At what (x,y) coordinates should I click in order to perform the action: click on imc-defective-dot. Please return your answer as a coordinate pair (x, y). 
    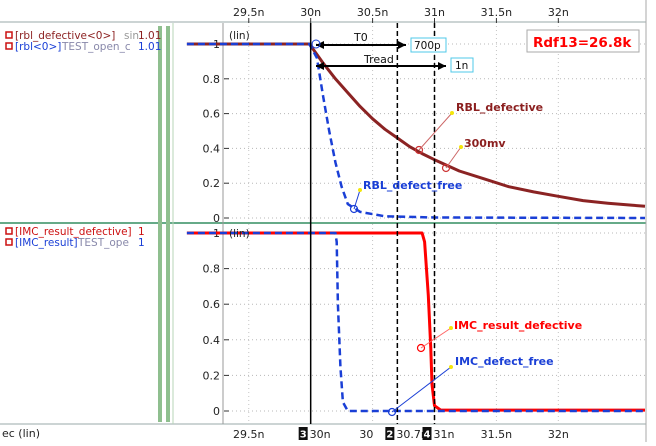
    Looking at the image, I should click on (451, 328).